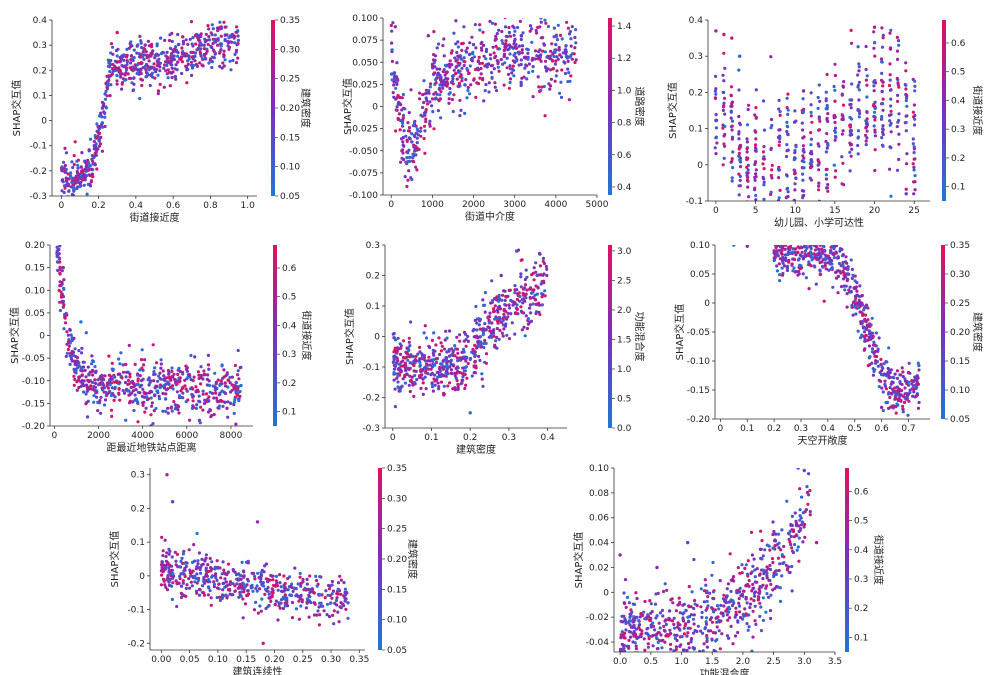 This screenshot has height=675, width=1004. What do you see at coordinates (624, 156) in the screenshot?
I see `colorbar-tick-label: 0.6` at bounding box center [624, 156].